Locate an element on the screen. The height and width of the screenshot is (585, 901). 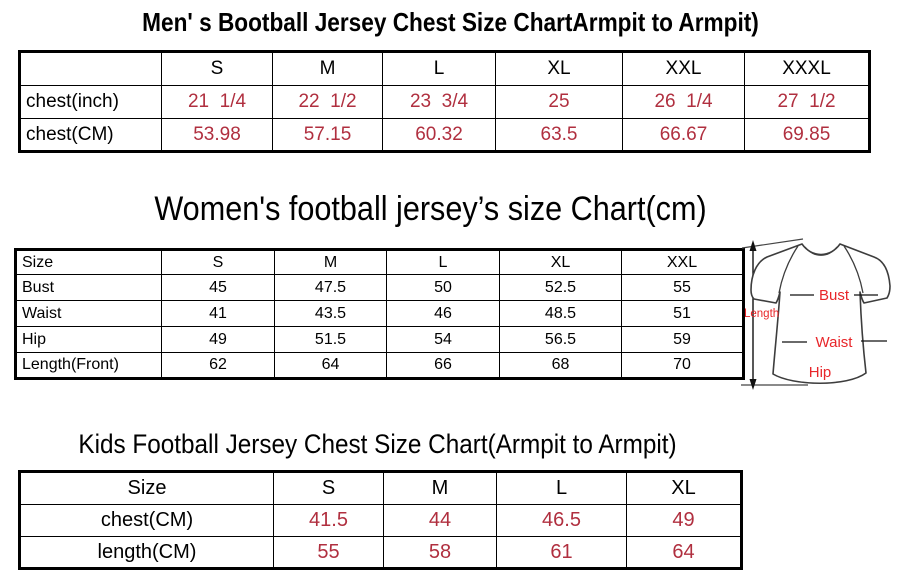
kids-length-l: 61 is located at coordinates (561, 552).